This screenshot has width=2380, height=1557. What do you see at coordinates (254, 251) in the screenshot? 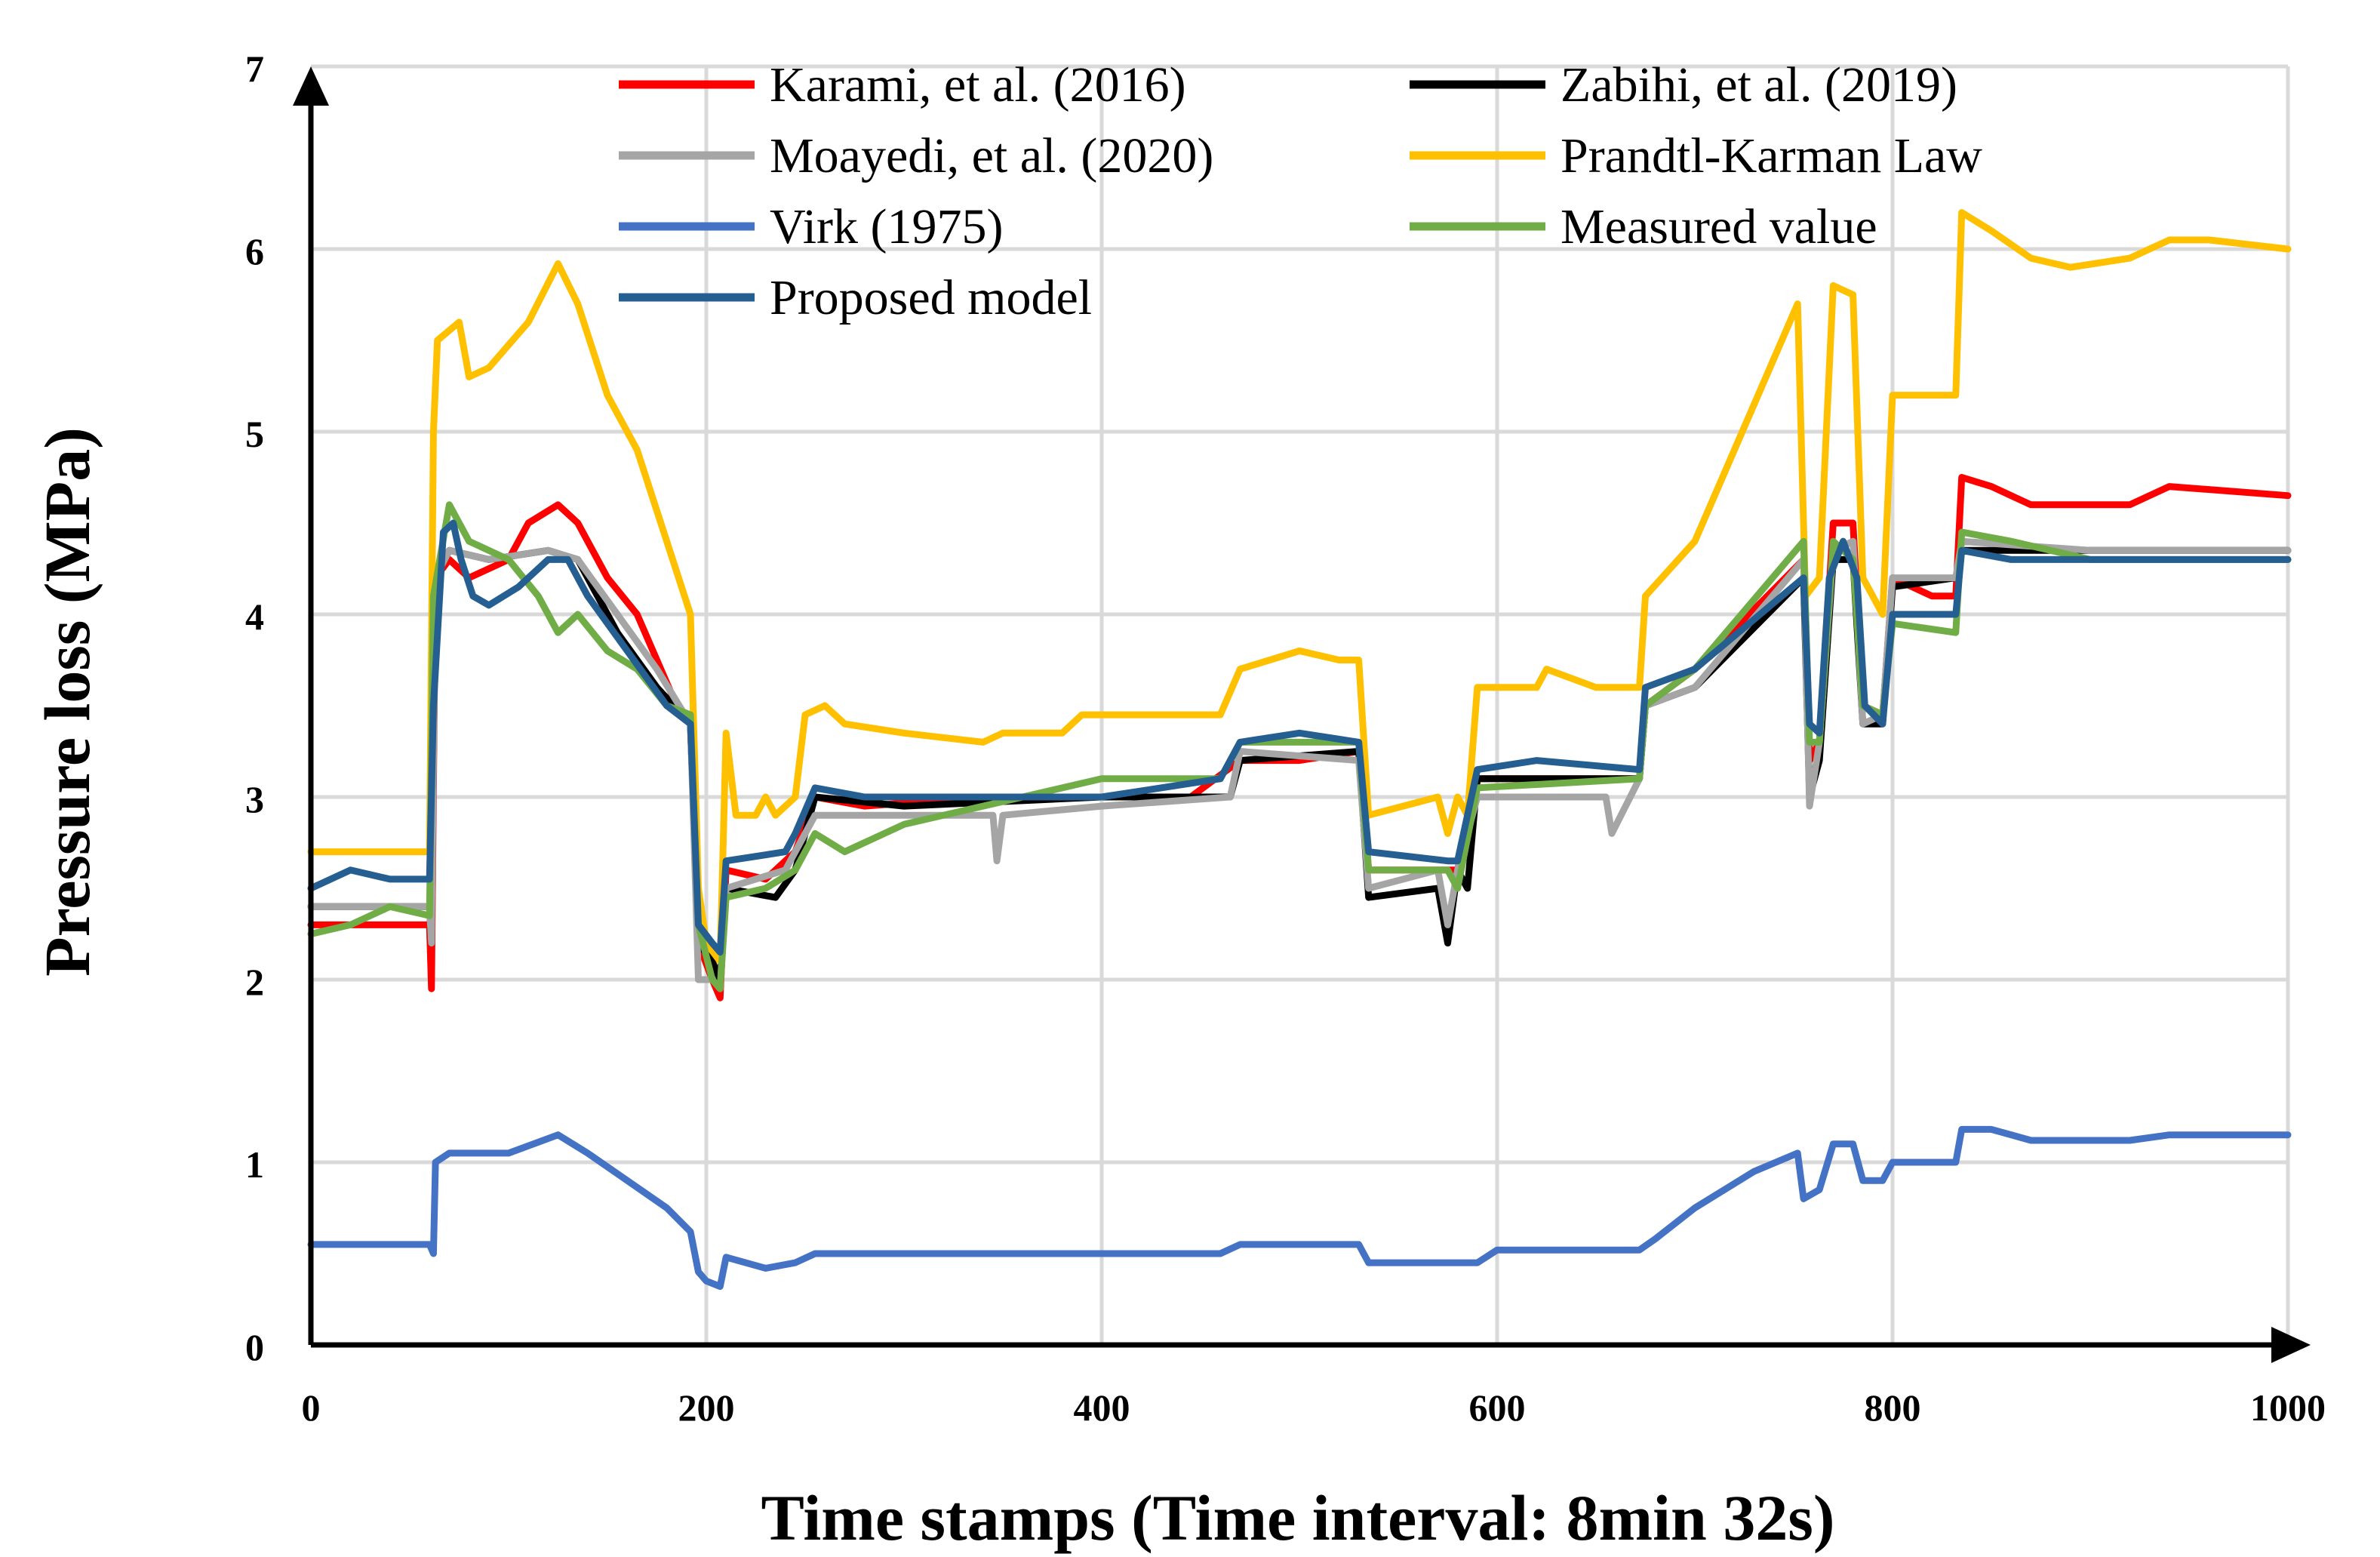
I see `y-tick-label: 6` at bounding box center [254, 251].